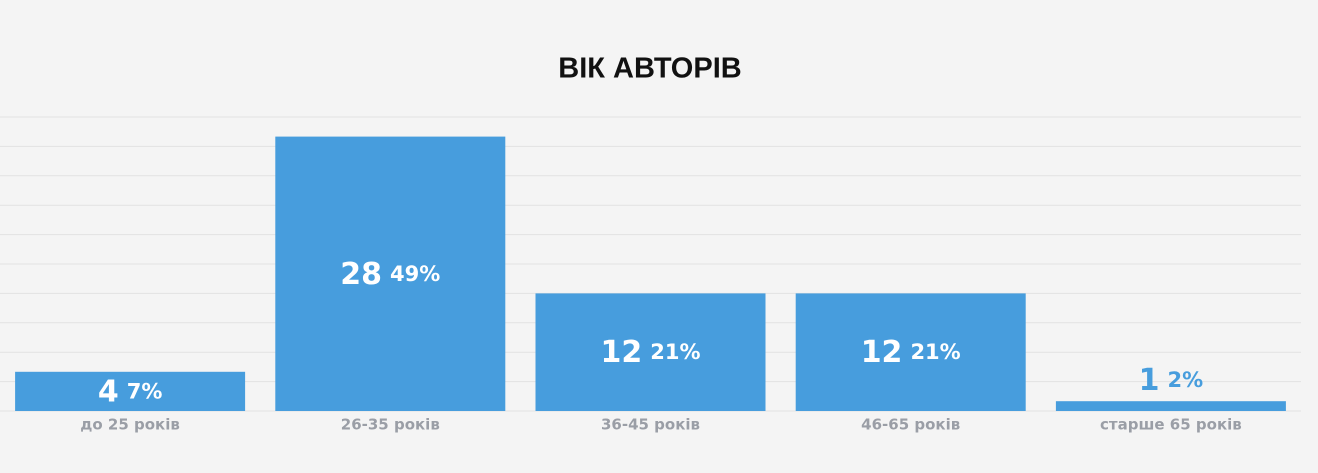 This screenshot has height=473, width=1318. I want to click on data-label: 28 49%, so click(390, 273).